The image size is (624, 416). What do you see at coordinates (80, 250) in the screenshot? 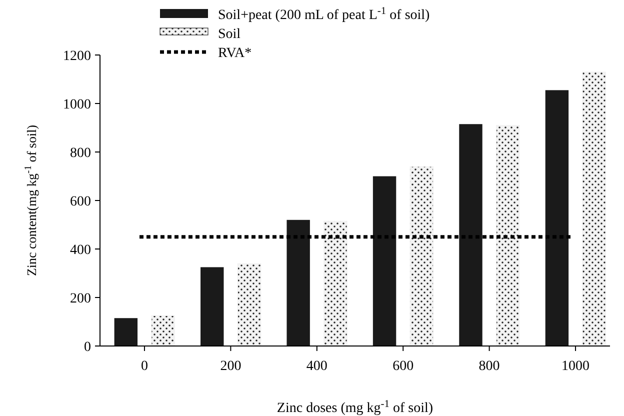
I see `y-tick-label: 400` at bounding box center [80, 250].